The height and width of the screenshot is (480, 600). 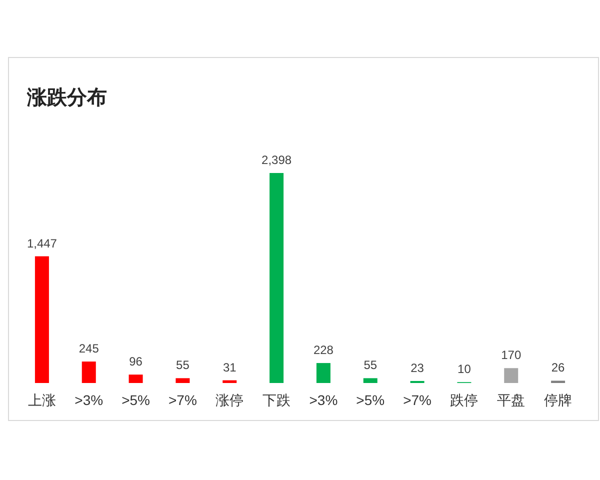 What do you see at coordinates (89, 349) in the screenshot?
I see `data-label: 245` at bounding box center [89, 349].